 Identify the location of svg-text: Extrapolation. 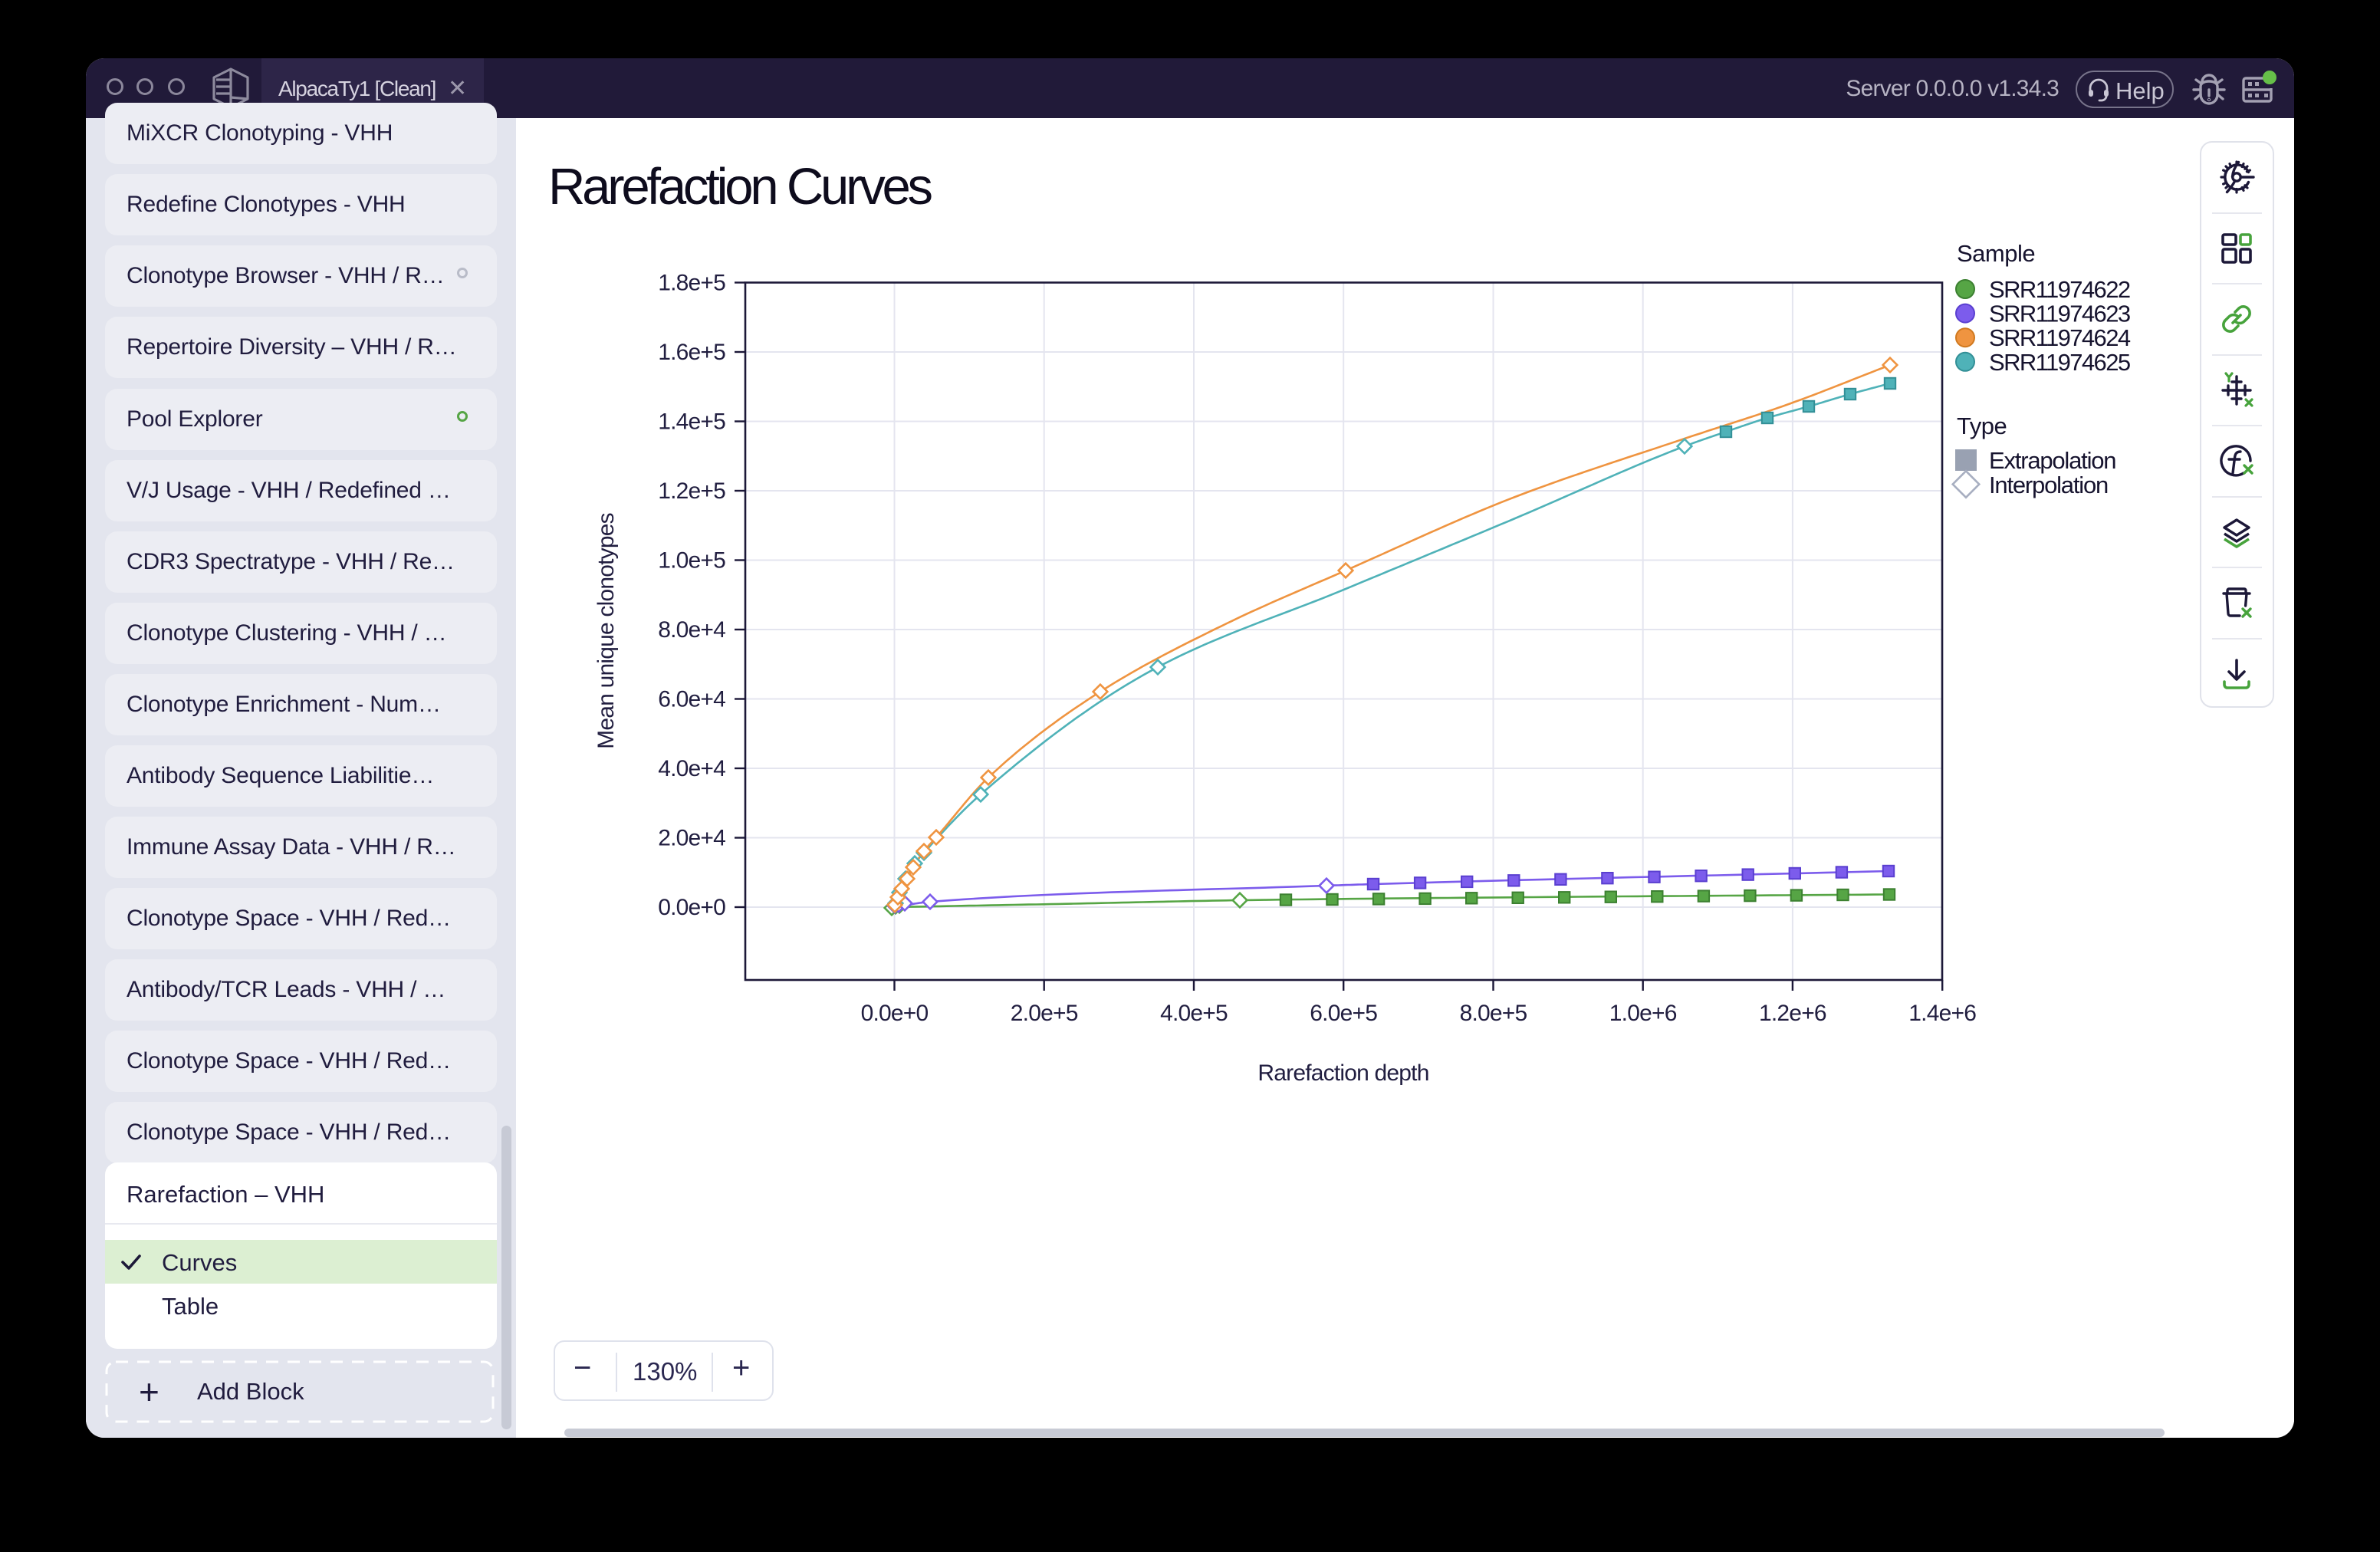
(2052, 460).